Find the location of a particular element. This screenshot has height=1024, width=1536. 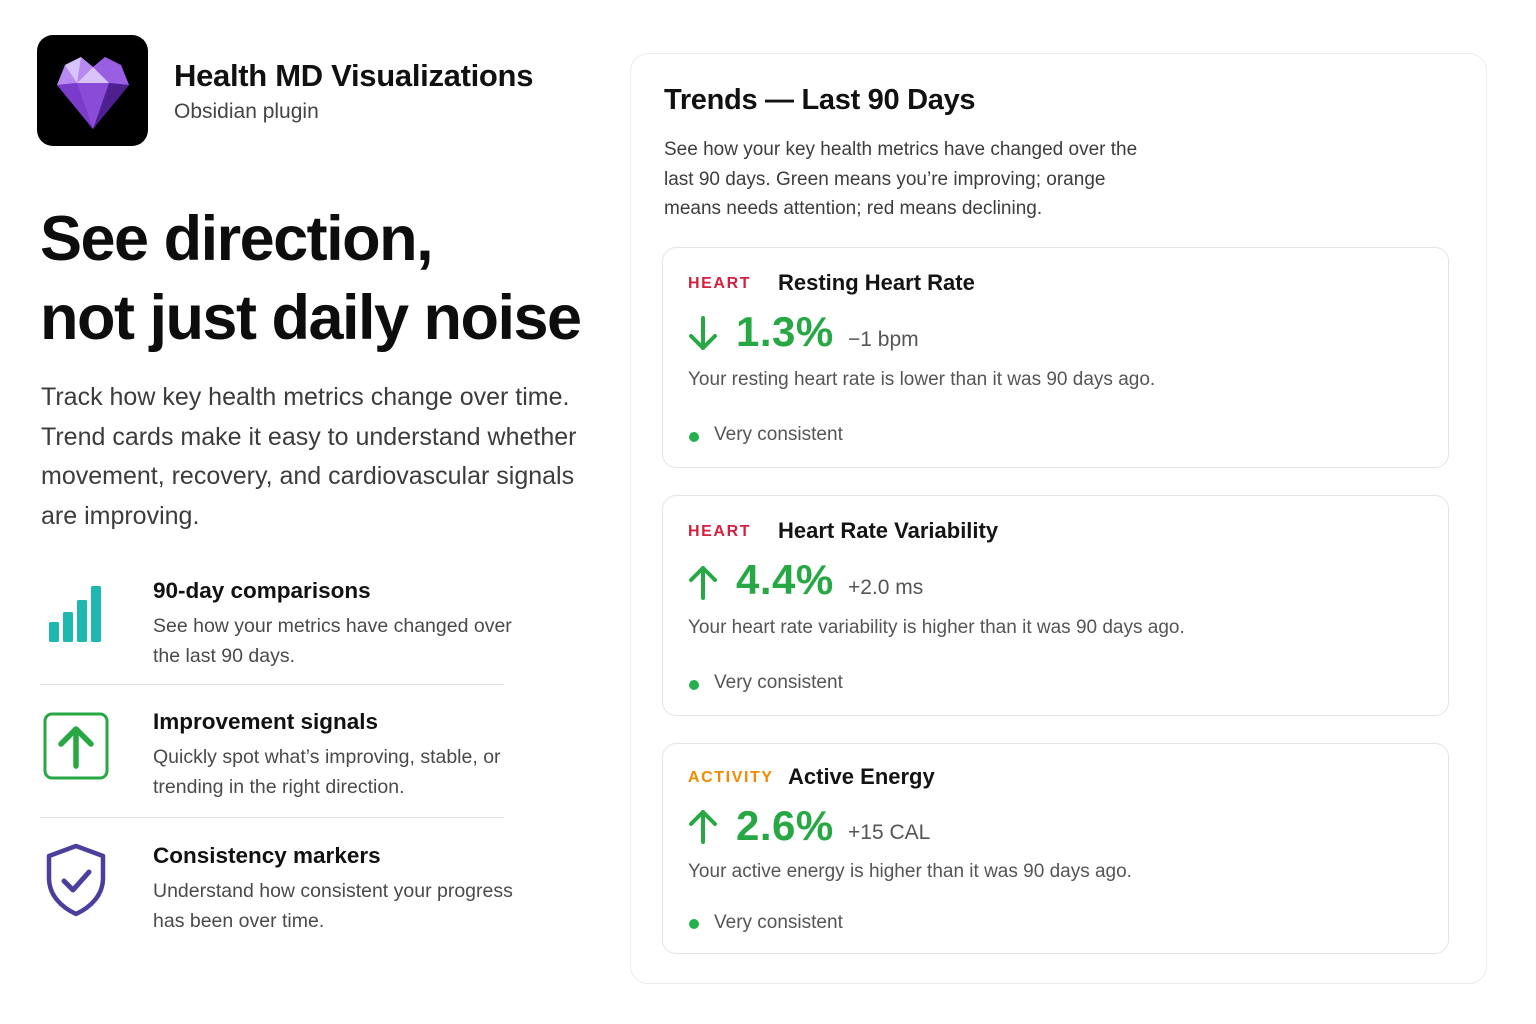

category-label: ACTIVITY is located at coordinates (731, 777).